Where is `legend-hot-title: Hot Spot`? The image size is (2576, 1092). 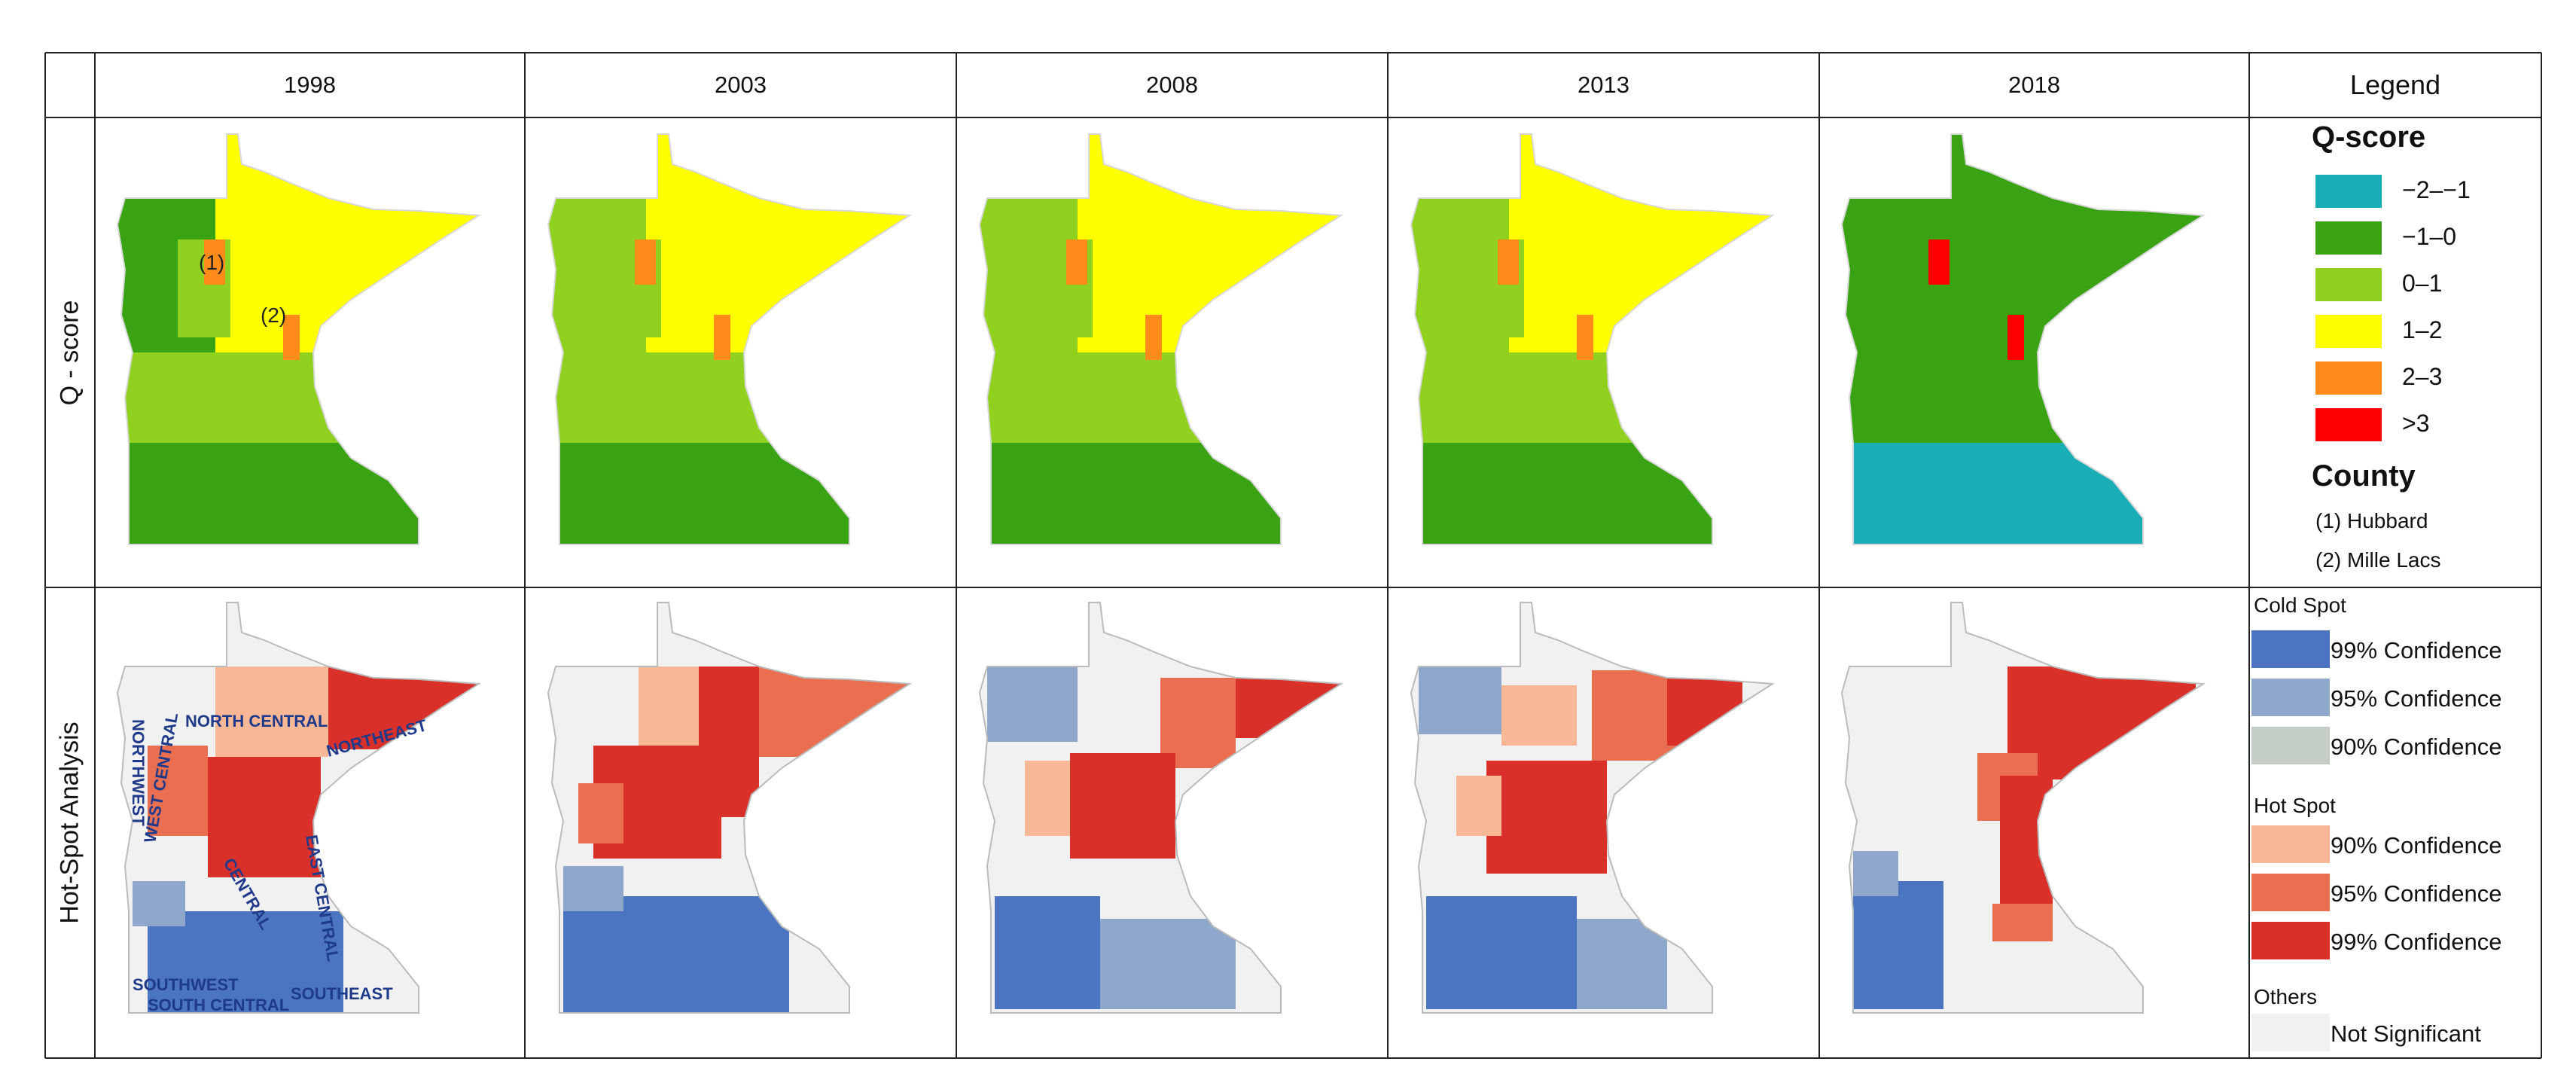
legend-hot-title: Hot Spot is located at coordinates (2295, 805).